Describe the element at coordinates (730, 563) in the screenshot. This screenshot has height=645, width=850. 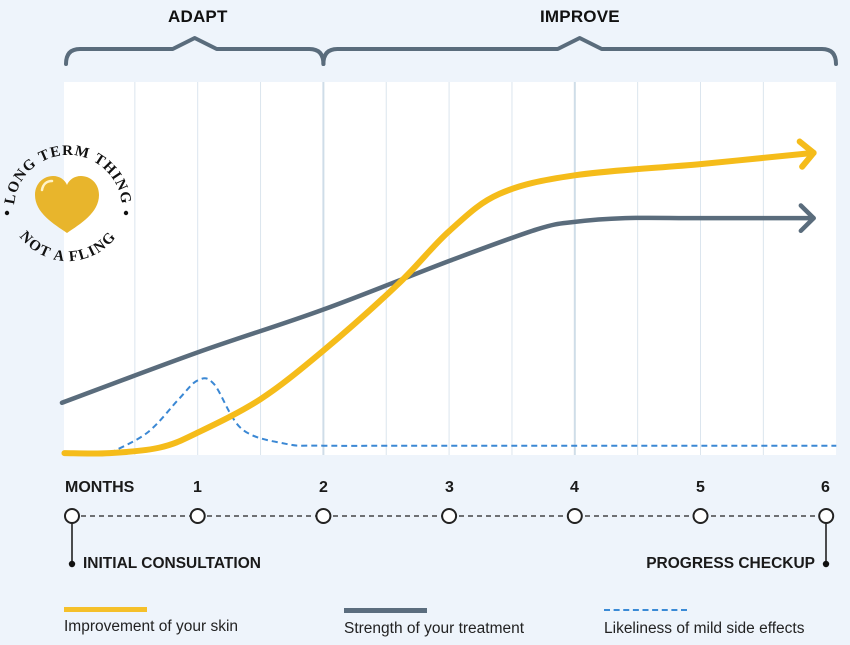
I see `progress-checkup-label: PROGRESS CHECKUP` at that location.